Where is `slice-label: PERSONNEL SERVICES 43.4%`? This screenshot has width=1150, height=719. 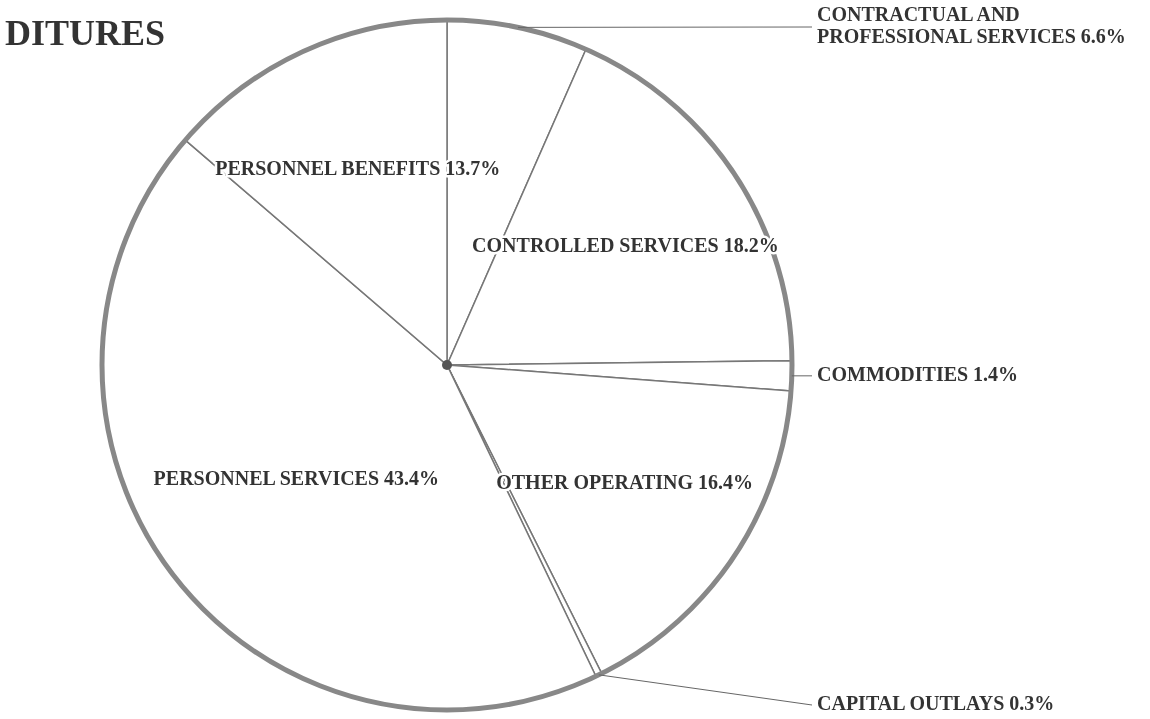 slice-label: PERSONNEL SERVICES 43.4% is located at coordinates (296, 477).